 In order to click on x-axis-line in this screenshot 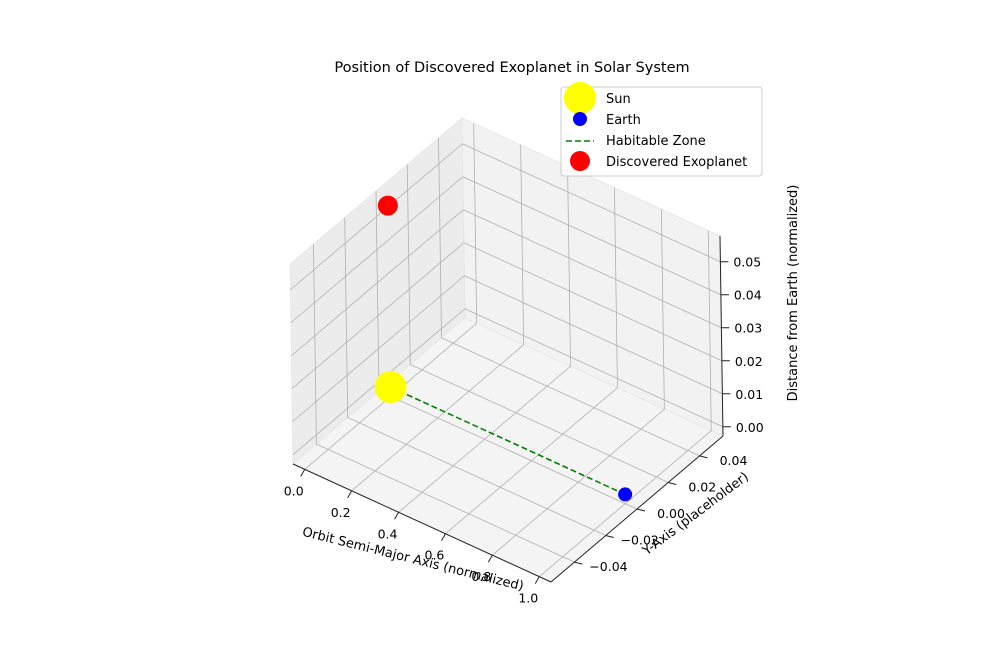, I will do `click(422, 523)`.